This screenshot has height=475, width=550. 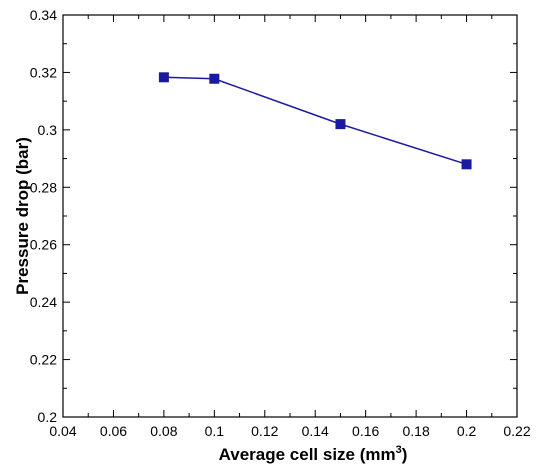 What do you see at coordinates (43, 302) in the screenshot?
I see `y-tick-label: 0.24` at bounding box center [43, 302].